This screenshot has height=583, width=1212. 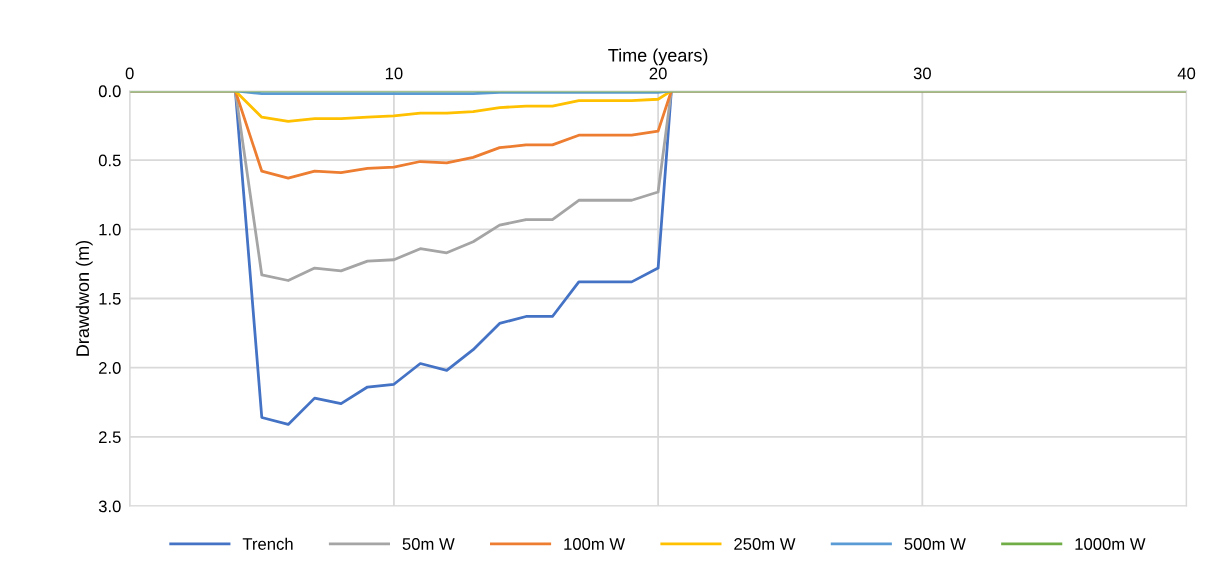 What do you see at coordinates (1110, 544) in the screenshot?
I see `legend-label: 1000m W` at bounding box center [1110, 544].